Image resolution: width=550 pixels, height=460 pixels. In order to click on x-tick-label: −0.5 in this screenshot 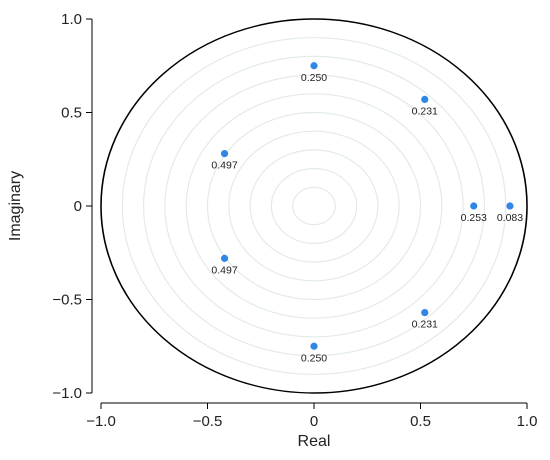, I will do `click(208, 421)`.